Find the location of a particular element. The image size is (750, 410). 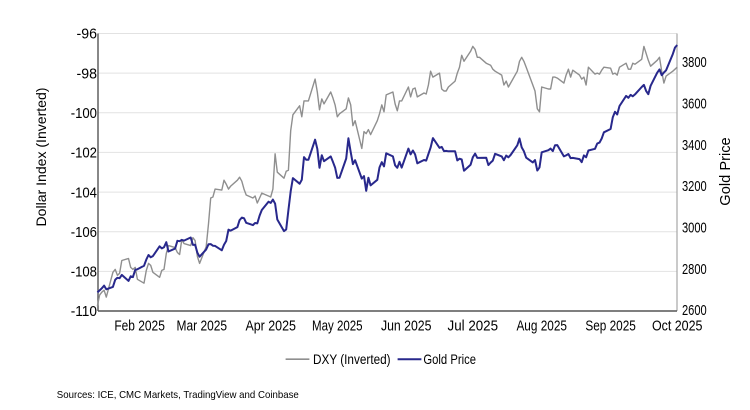

svg-text: -106 is located at coordinates (84, 232).